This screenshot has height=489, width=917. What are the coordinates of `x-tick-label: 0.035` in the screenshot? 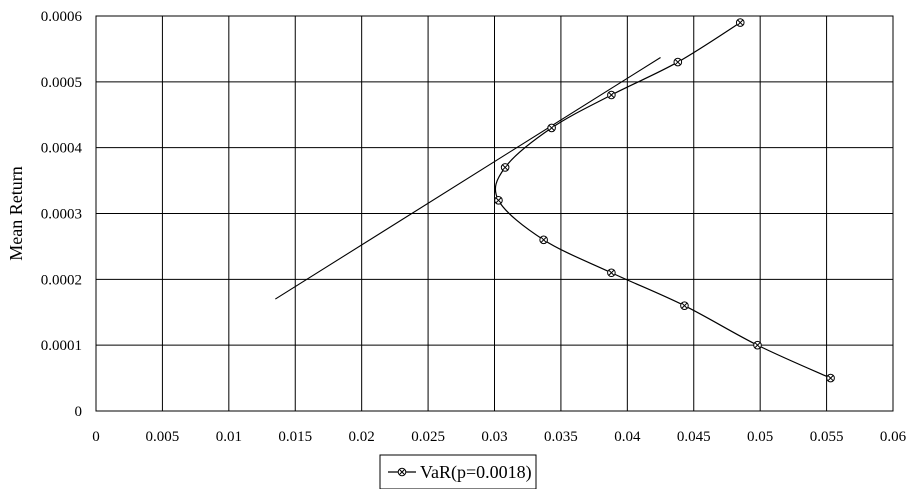 It's located at (561, 437).